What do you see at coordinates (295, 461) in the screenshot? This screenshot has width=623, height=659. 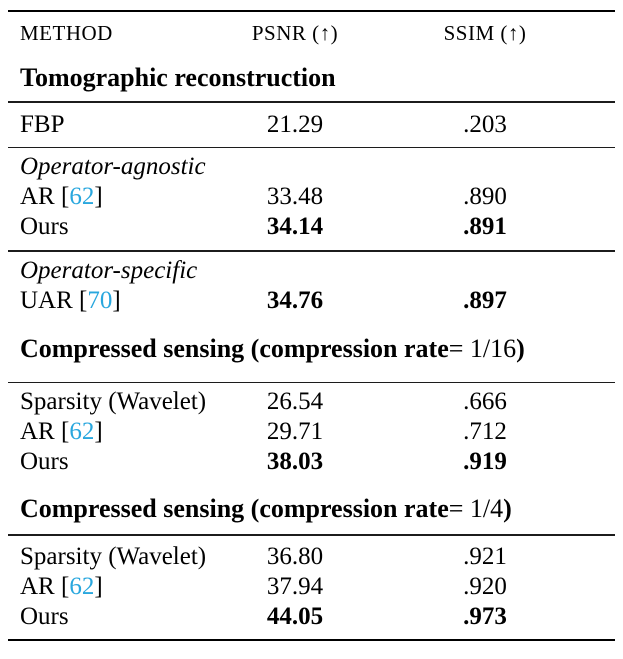 I see `psnr-value: 38.03` at bounding box center [295, 461].